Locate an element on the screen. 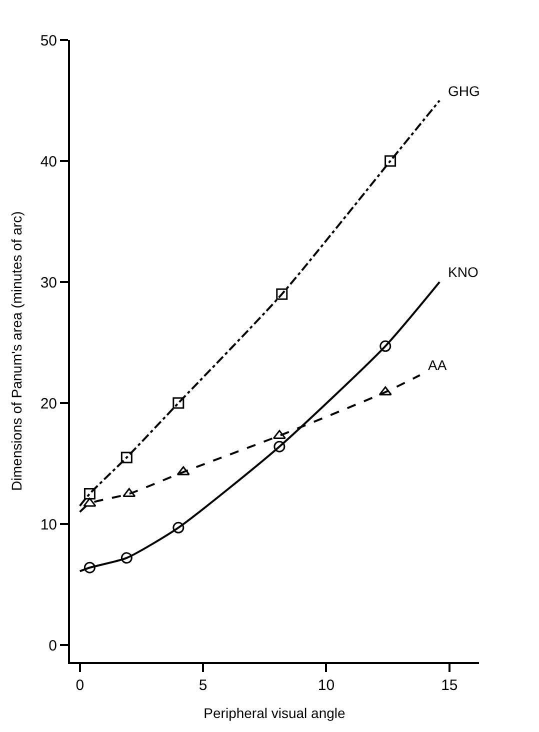 This screenshot has width=539, height=732. x-tick-label: 15 is located at coordinates (449, 685).